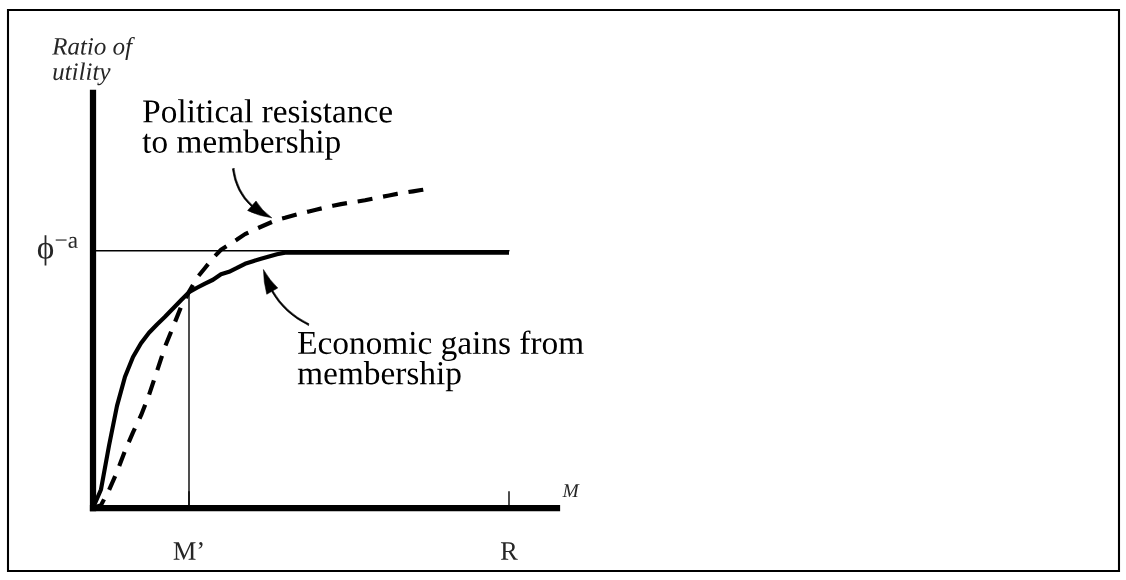 This screenshot has height=580, width=1126. Describe the element at coordinates (57, 250) in the screenshot. I see `ref-line-label: ϕ$^{−a}$` at that location.